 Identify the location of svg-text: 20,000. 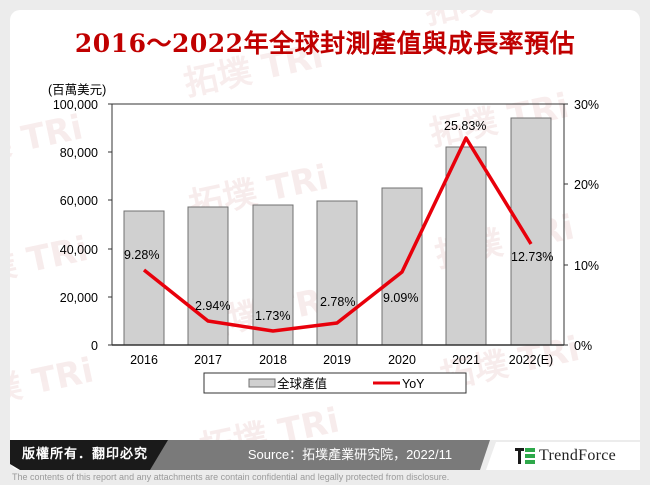
(79, 298).